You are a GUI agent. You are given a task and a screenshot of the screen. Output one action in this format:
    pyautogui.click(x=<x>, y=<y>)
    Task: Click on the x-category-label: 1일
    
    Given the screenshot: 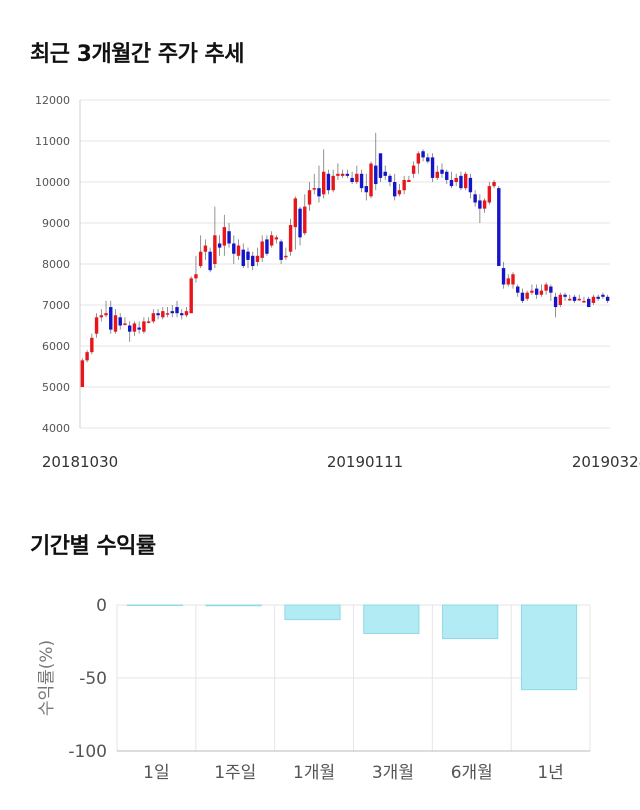 What is the action you would take?
    pyautogui.click(x=156, y=773)
    